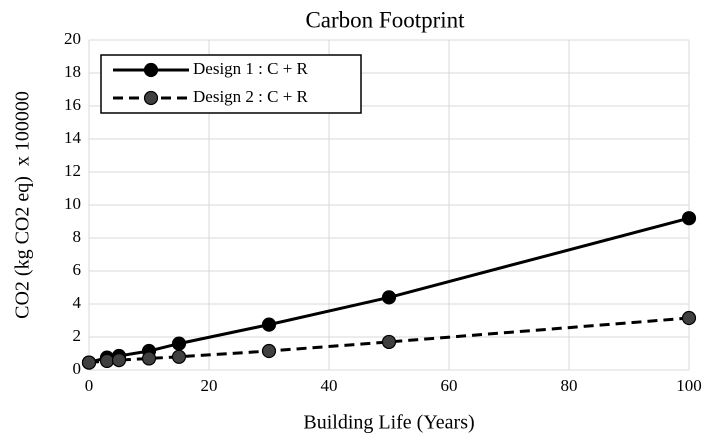 The height and width of the screenshot is (440, 709). What do you see at coordinates (77, 269) in the screenshot?
I see `y-tick-label: 6` at bounding box center [77, 269].